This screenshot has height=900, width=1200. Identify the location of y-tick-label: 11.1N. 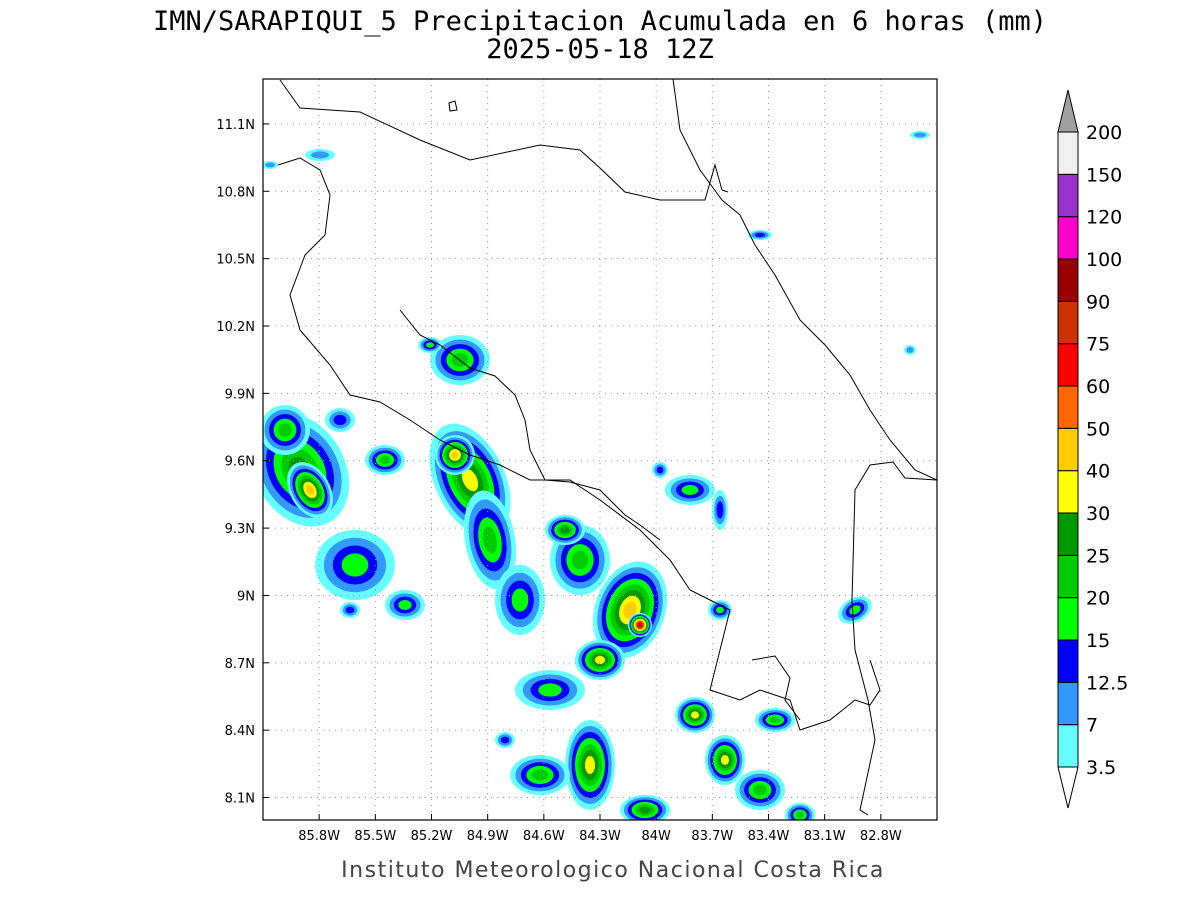
(235, 125).